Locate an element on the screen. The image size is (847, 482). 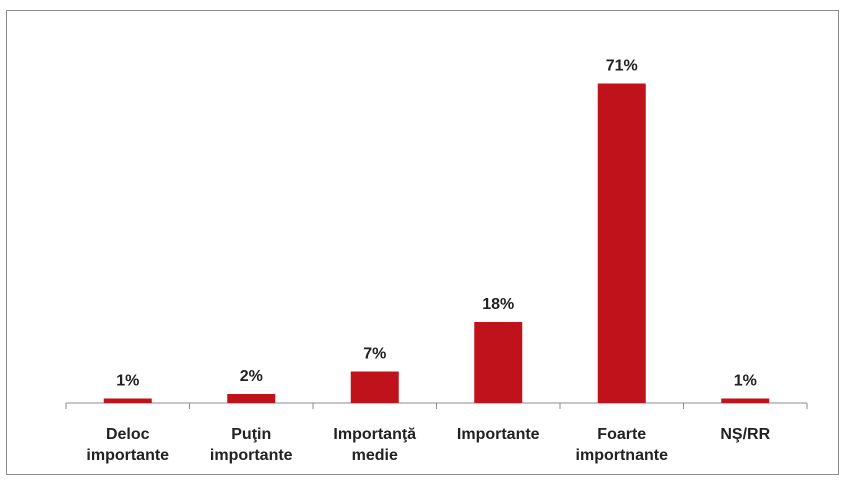
category-label: Puţin importante is located at coordinates (251, 445).